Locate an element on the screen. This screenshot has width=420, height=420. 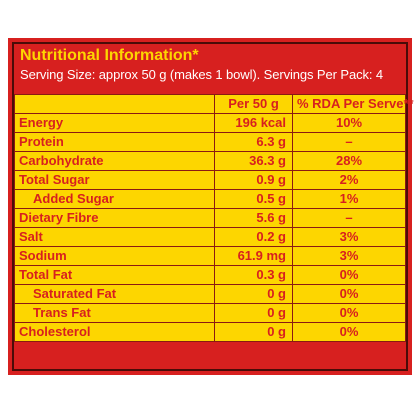
table-header-row: Per 50 g % RDA Per Serve** is located at coordinates (214, 104).